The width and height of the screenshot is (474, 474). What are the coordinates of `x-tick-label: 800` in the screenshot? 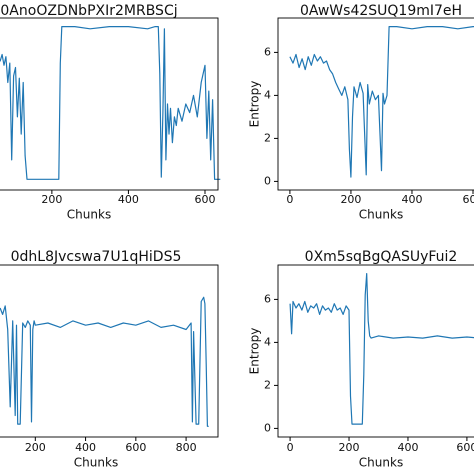 It's located at (186, 447).